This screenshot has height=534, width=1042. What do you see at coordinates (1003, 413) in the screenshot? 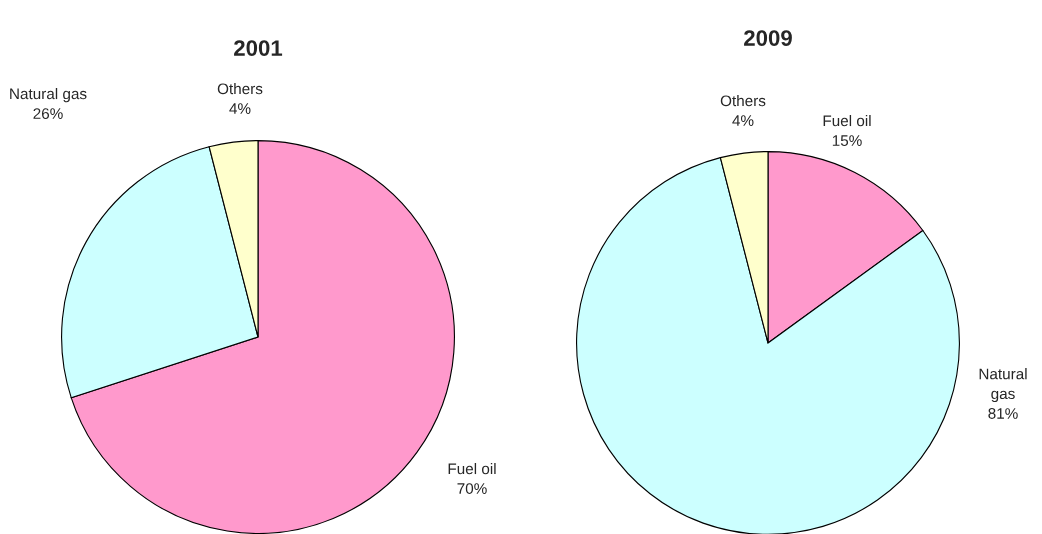
I see `data-label: 81%` at bounding box center [1003, 413].